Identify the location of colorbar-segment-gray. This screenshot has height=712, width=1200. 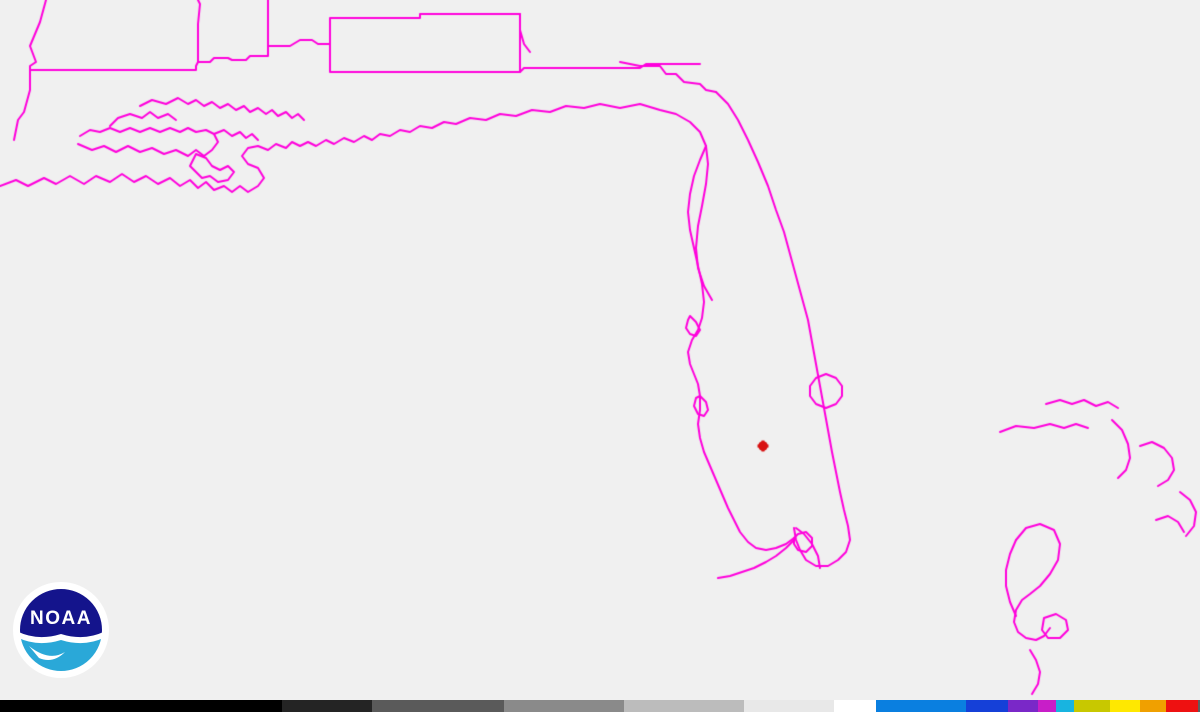
(438, 706).